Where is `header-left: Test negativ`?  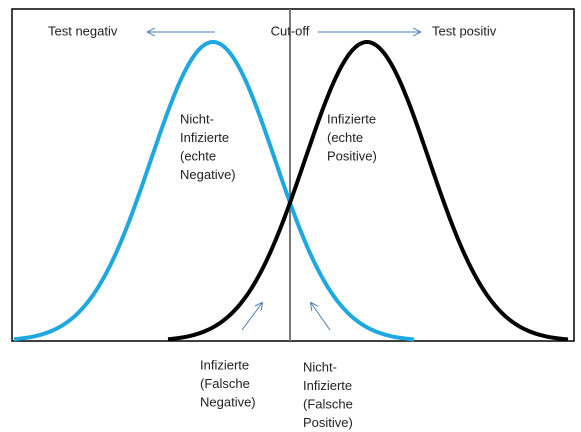
header-left: Test negativ is located at coordinates (83, 30).